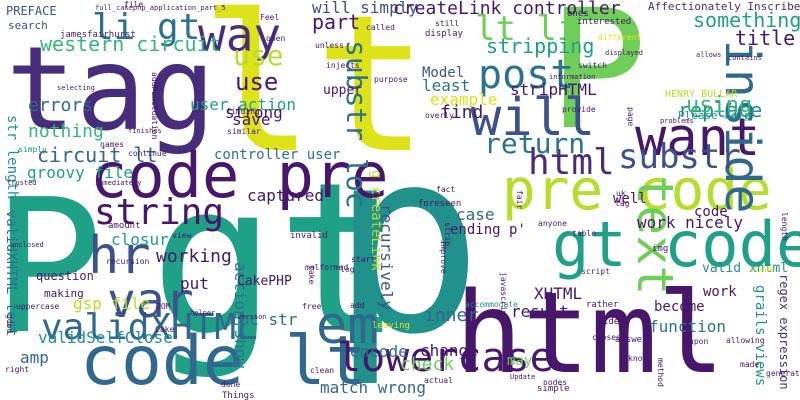 The image size is (800, 400). I want to click on cloud-word: inner, so click(451, 316).